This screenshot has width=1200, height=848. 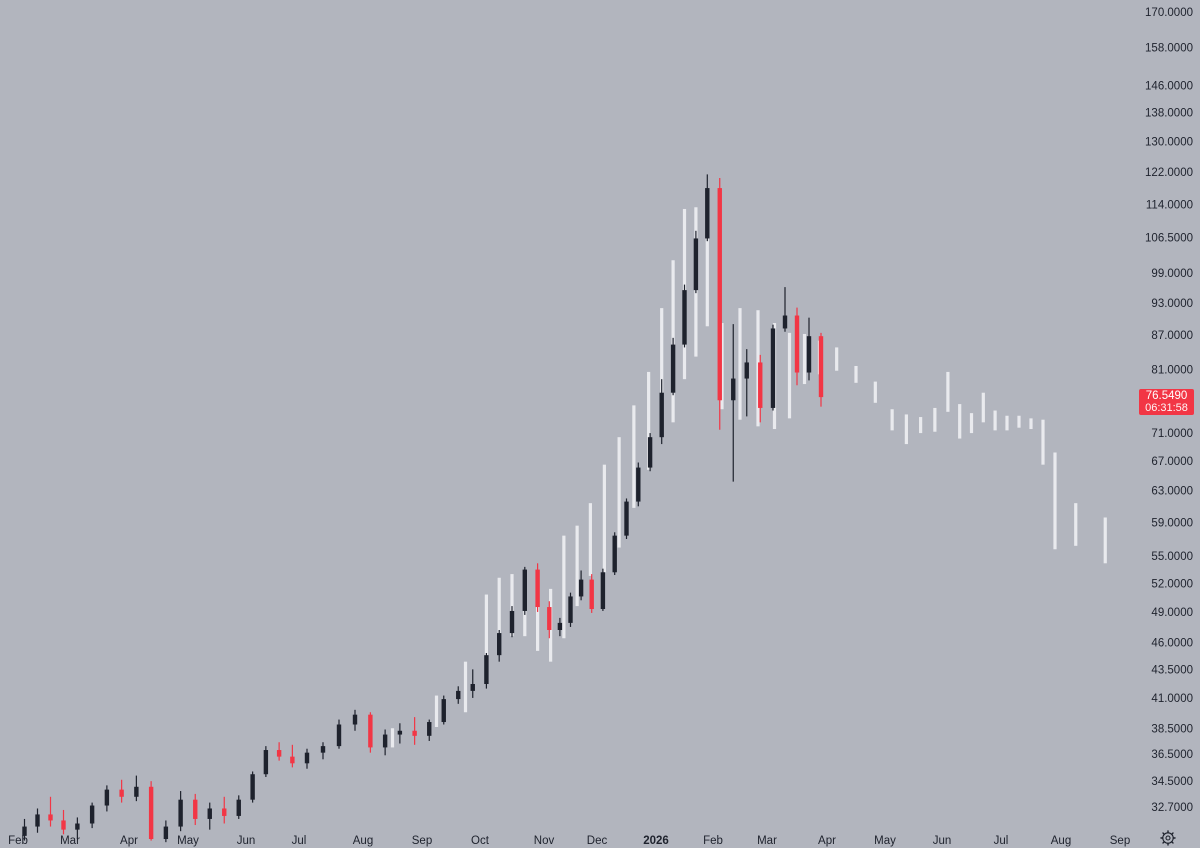 What do you see at coordinates (1166, 408) in the screenshot?
I see `bar-countdown: 06:31:58` at bounding box center [1166, 408].